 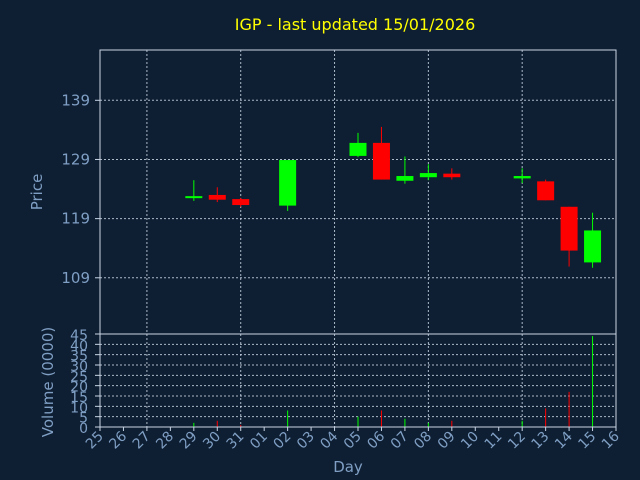 I want to click on day-tick-label: 08, so click(x=423, y=441).